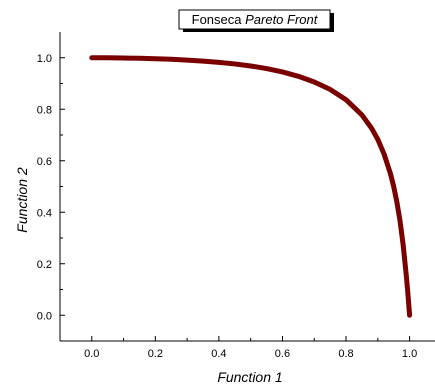 The height and width of the screenshot is (388, 435). What do you see at coordinates (44, 213) in the screenshot?
I see `y-tick-label: 0.4` at bounding box center [44, 213].